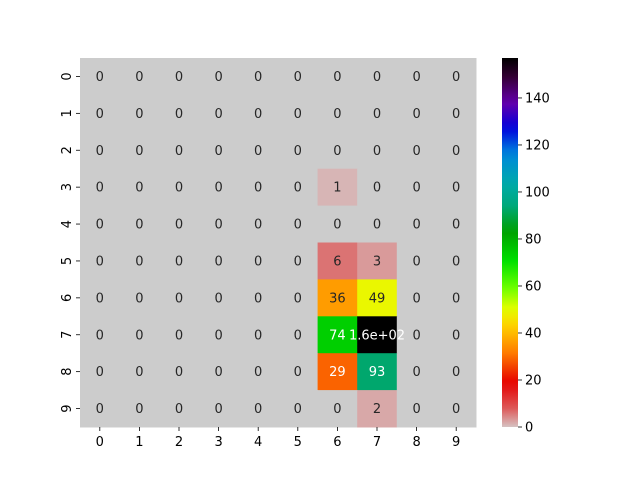 This screenshot has width=640, height=480. I want to click on y-tick-label: 2, so click(67, 150).